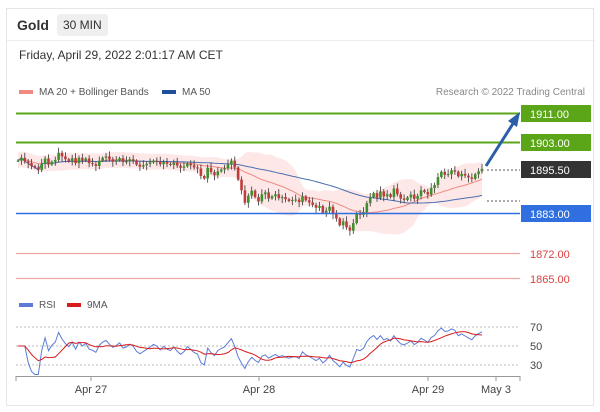  What do you see at coordinates (97, 305) in the screenshot?
I see `legend-9ma-label: 9MA` at bounding box center [97, 305].